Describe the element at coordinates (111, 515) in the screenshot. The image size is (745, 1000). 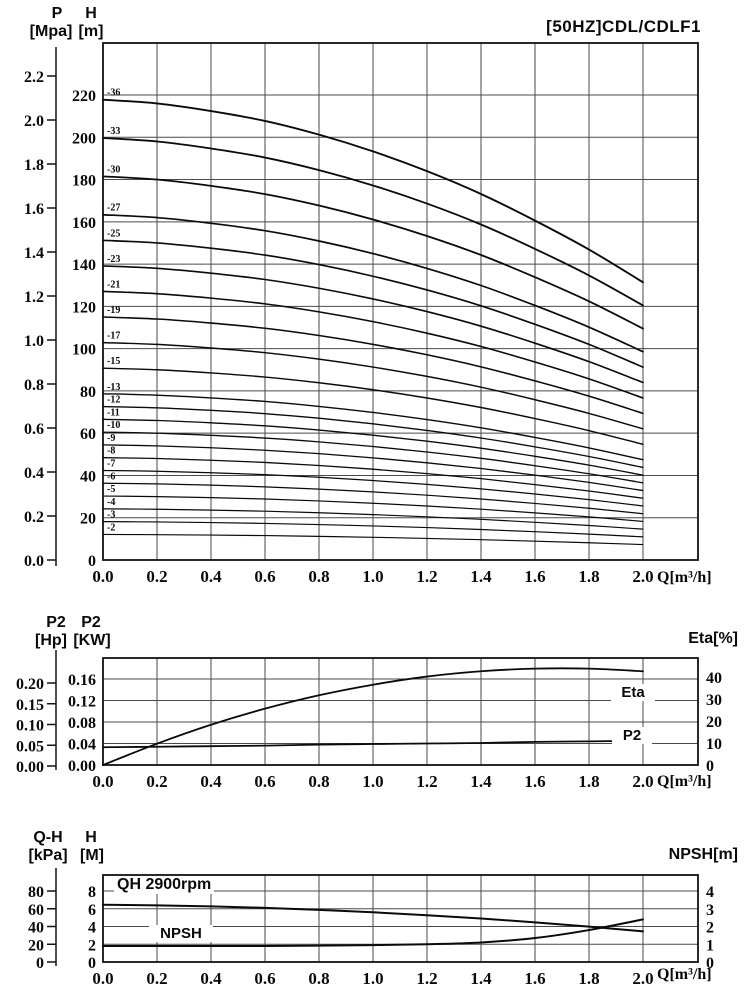
I see `svg-text: -3` at that location.